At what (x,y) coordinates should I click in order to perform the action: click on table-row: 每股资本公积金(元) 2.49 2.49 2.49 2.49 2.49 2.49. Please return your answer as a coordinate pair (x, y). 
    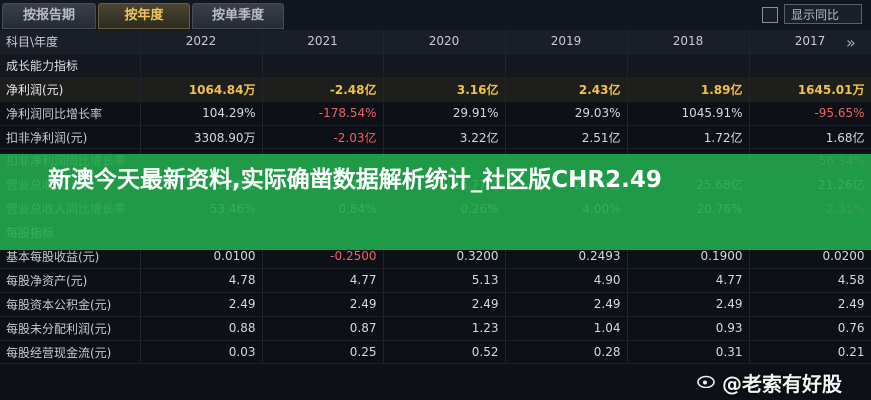
    Looking at the image, I should click on (435, 304).